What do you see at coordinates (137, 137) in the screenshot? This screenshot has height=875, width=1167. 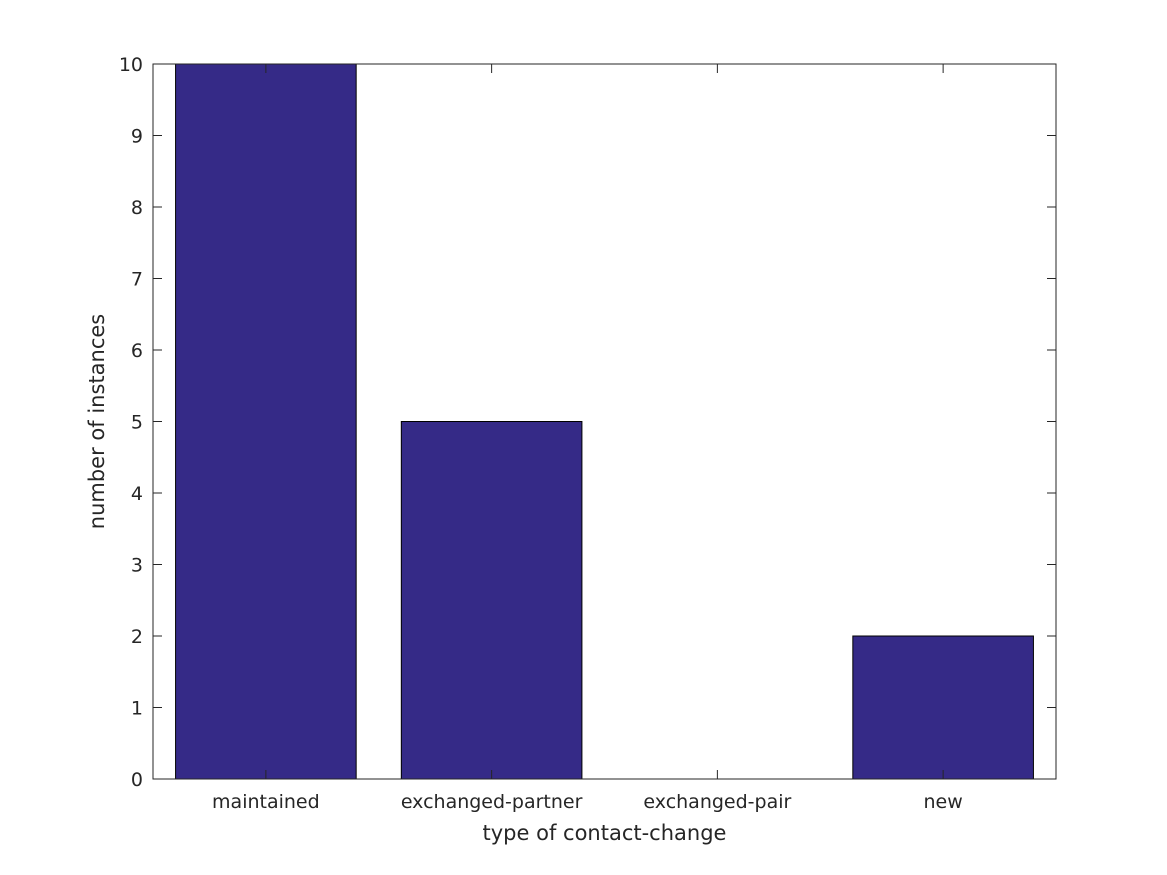 I see `y-tick-label: 9` at bounding box center [137, 137].